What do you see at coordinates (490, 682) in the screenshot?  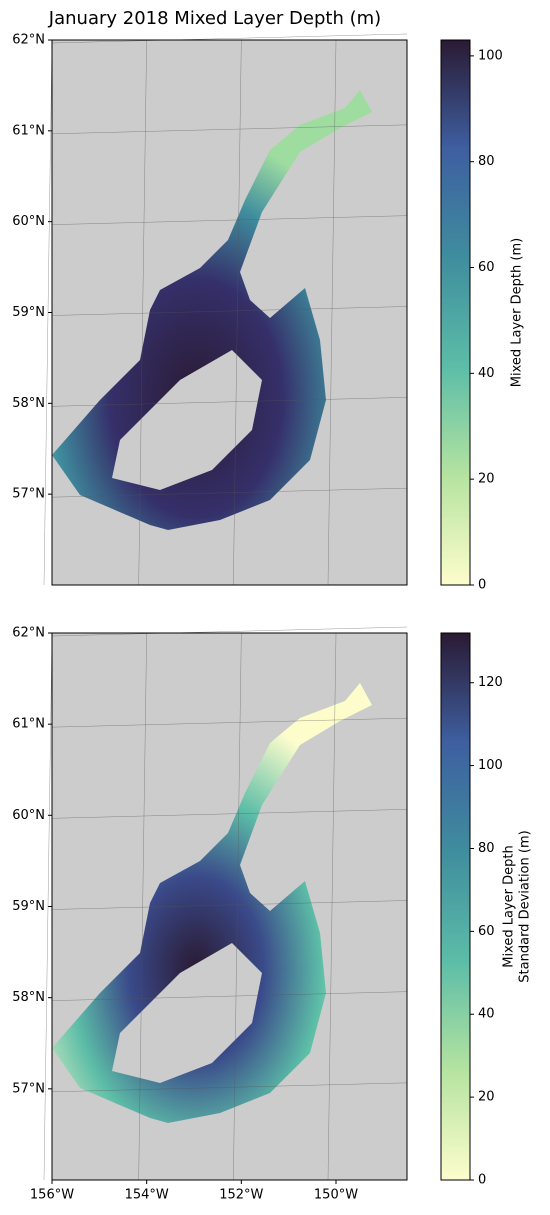 I see `colorbar-tick-label: 120` at bounding box center [490, 682].